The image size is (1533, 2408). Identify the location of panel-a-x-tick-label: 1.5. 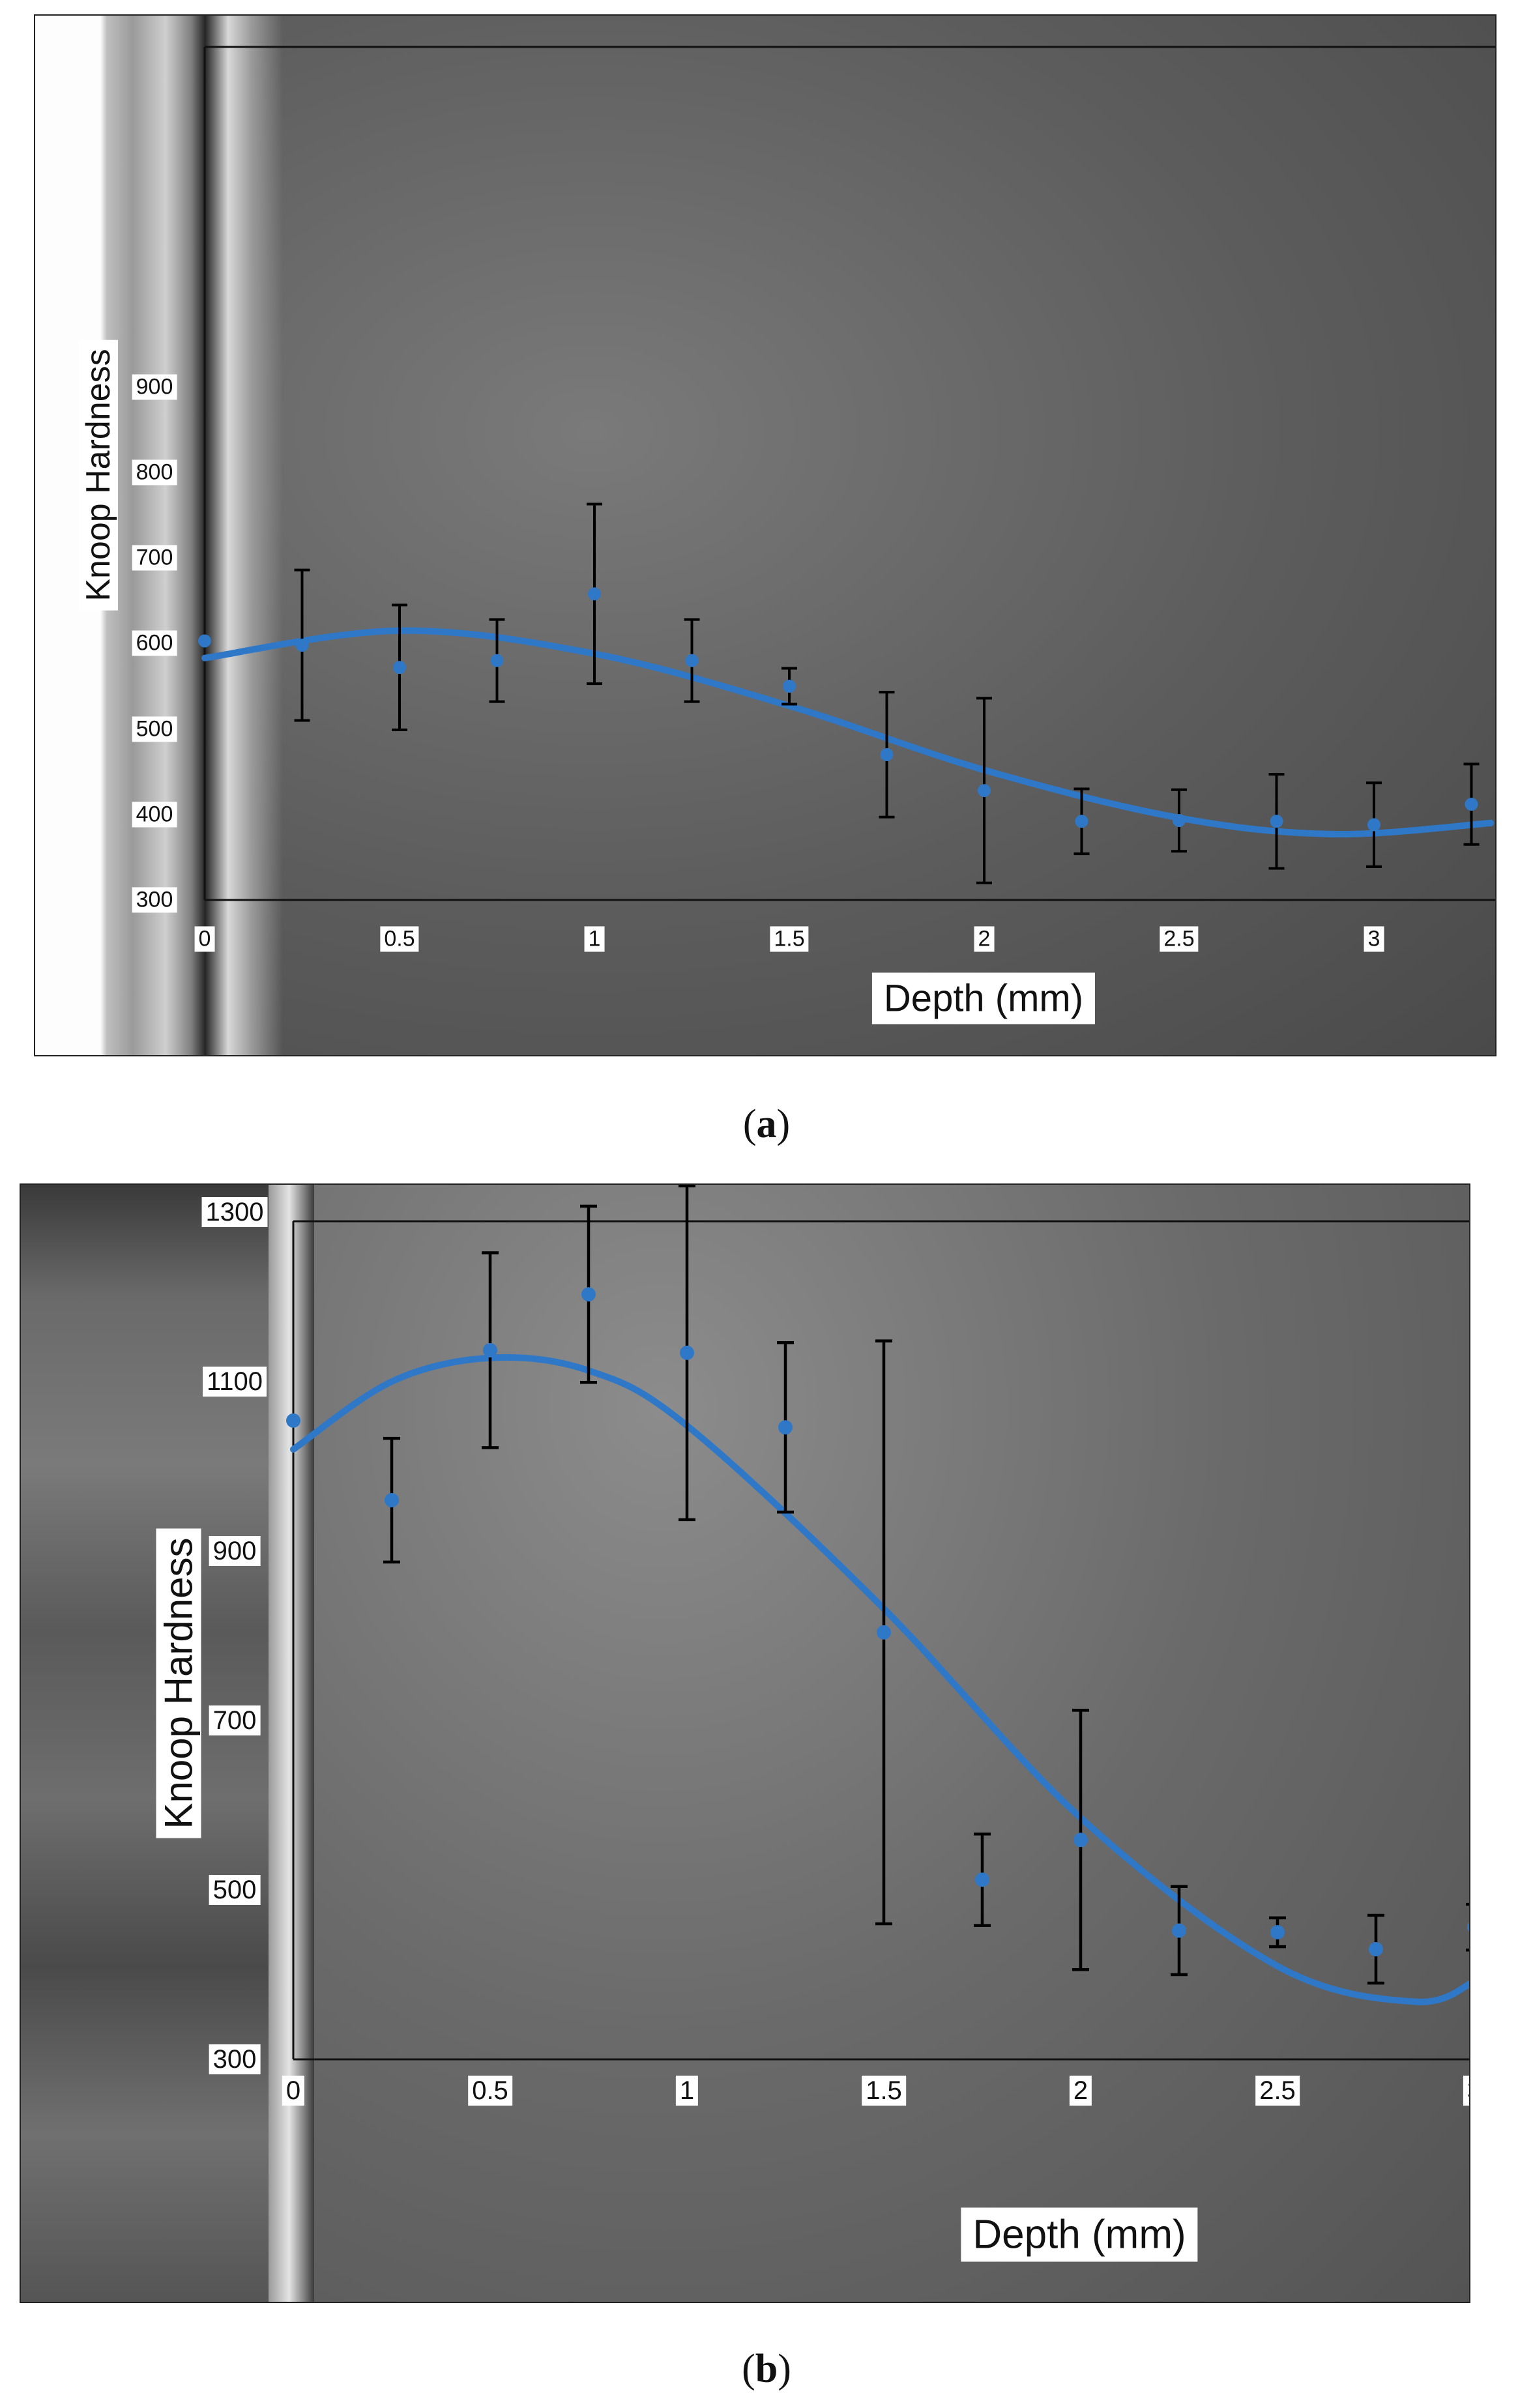
(789, 939).